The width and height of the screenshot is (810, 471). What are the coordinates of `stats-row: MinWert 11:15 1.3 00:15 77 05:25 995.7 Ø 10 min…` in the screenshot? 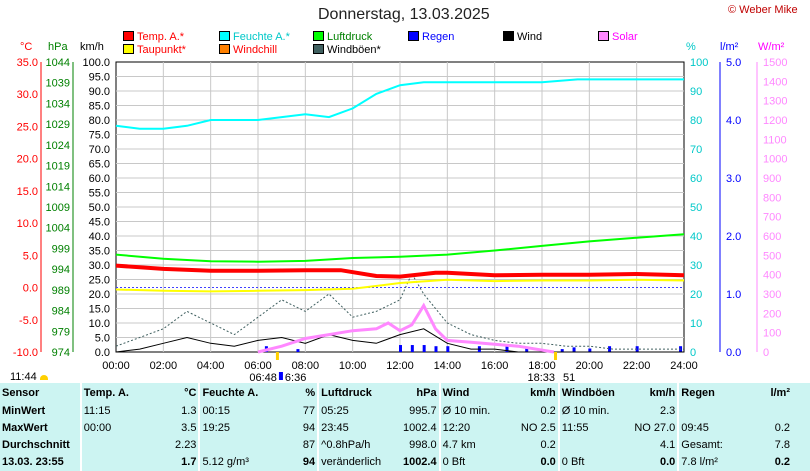 It's located at (396, 411).